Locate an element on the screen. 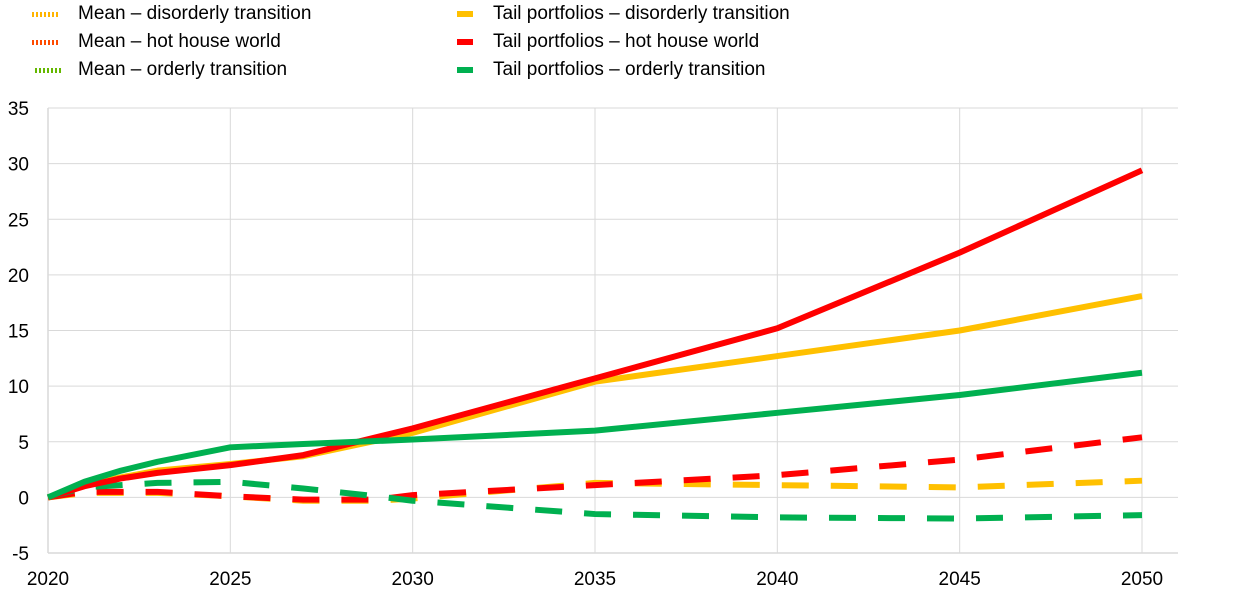 The height and width of the screenshot is (599, 1240). y-tick-label: 10 is located at coordinates (18, 387).